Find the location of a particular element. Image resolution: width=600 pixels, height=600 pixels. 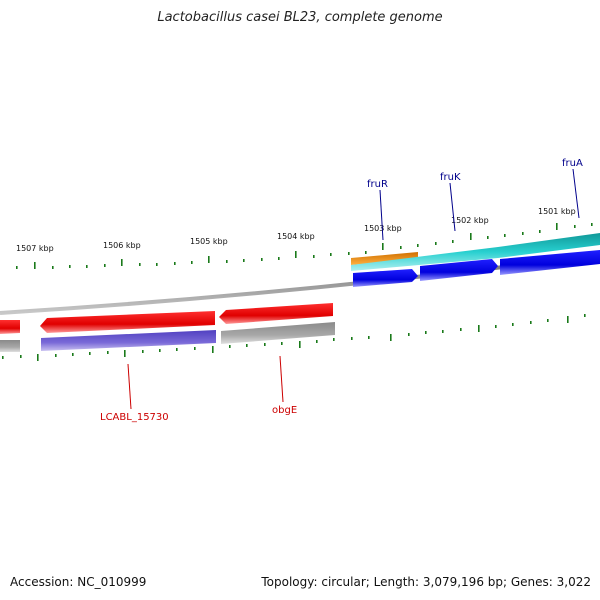

tick-label: 1505 kbp is located at coordinates (209, 241).